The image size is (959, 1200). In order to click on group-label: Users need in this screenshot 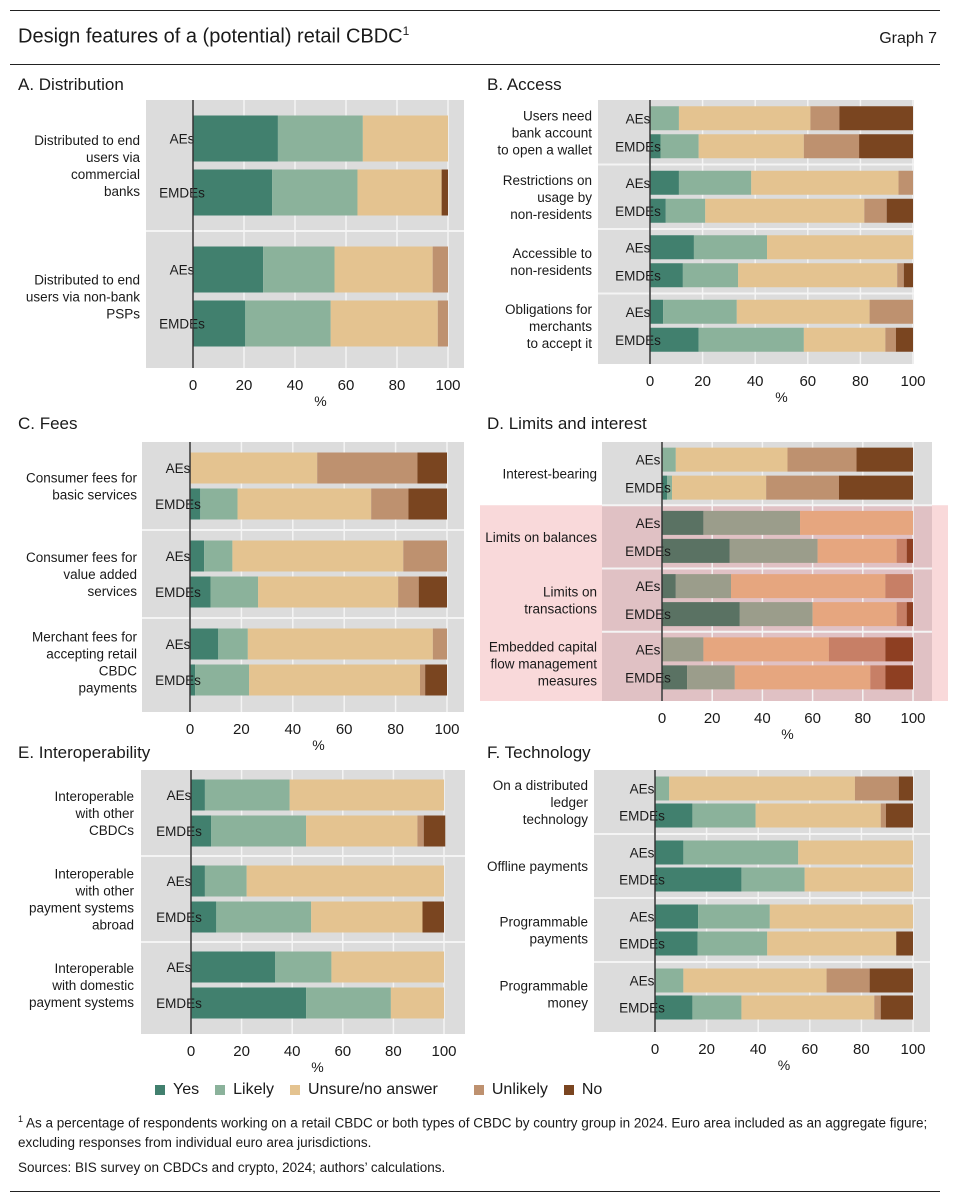, I will do `click(557, 115)`.